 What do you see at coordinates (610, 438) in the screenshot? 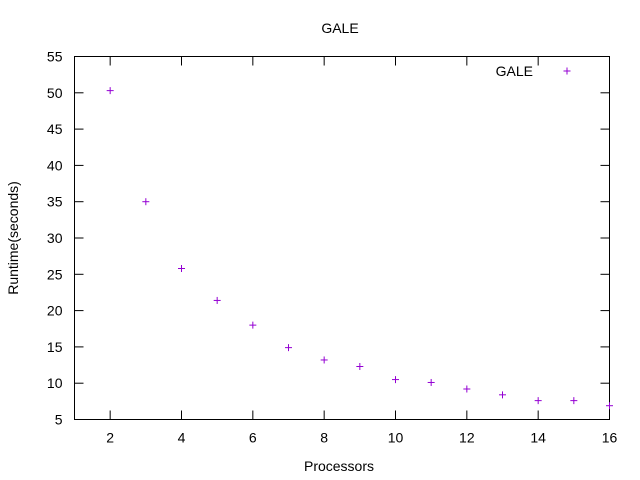
I see `x-tick-label: 16` at bounding box center [610, 438].